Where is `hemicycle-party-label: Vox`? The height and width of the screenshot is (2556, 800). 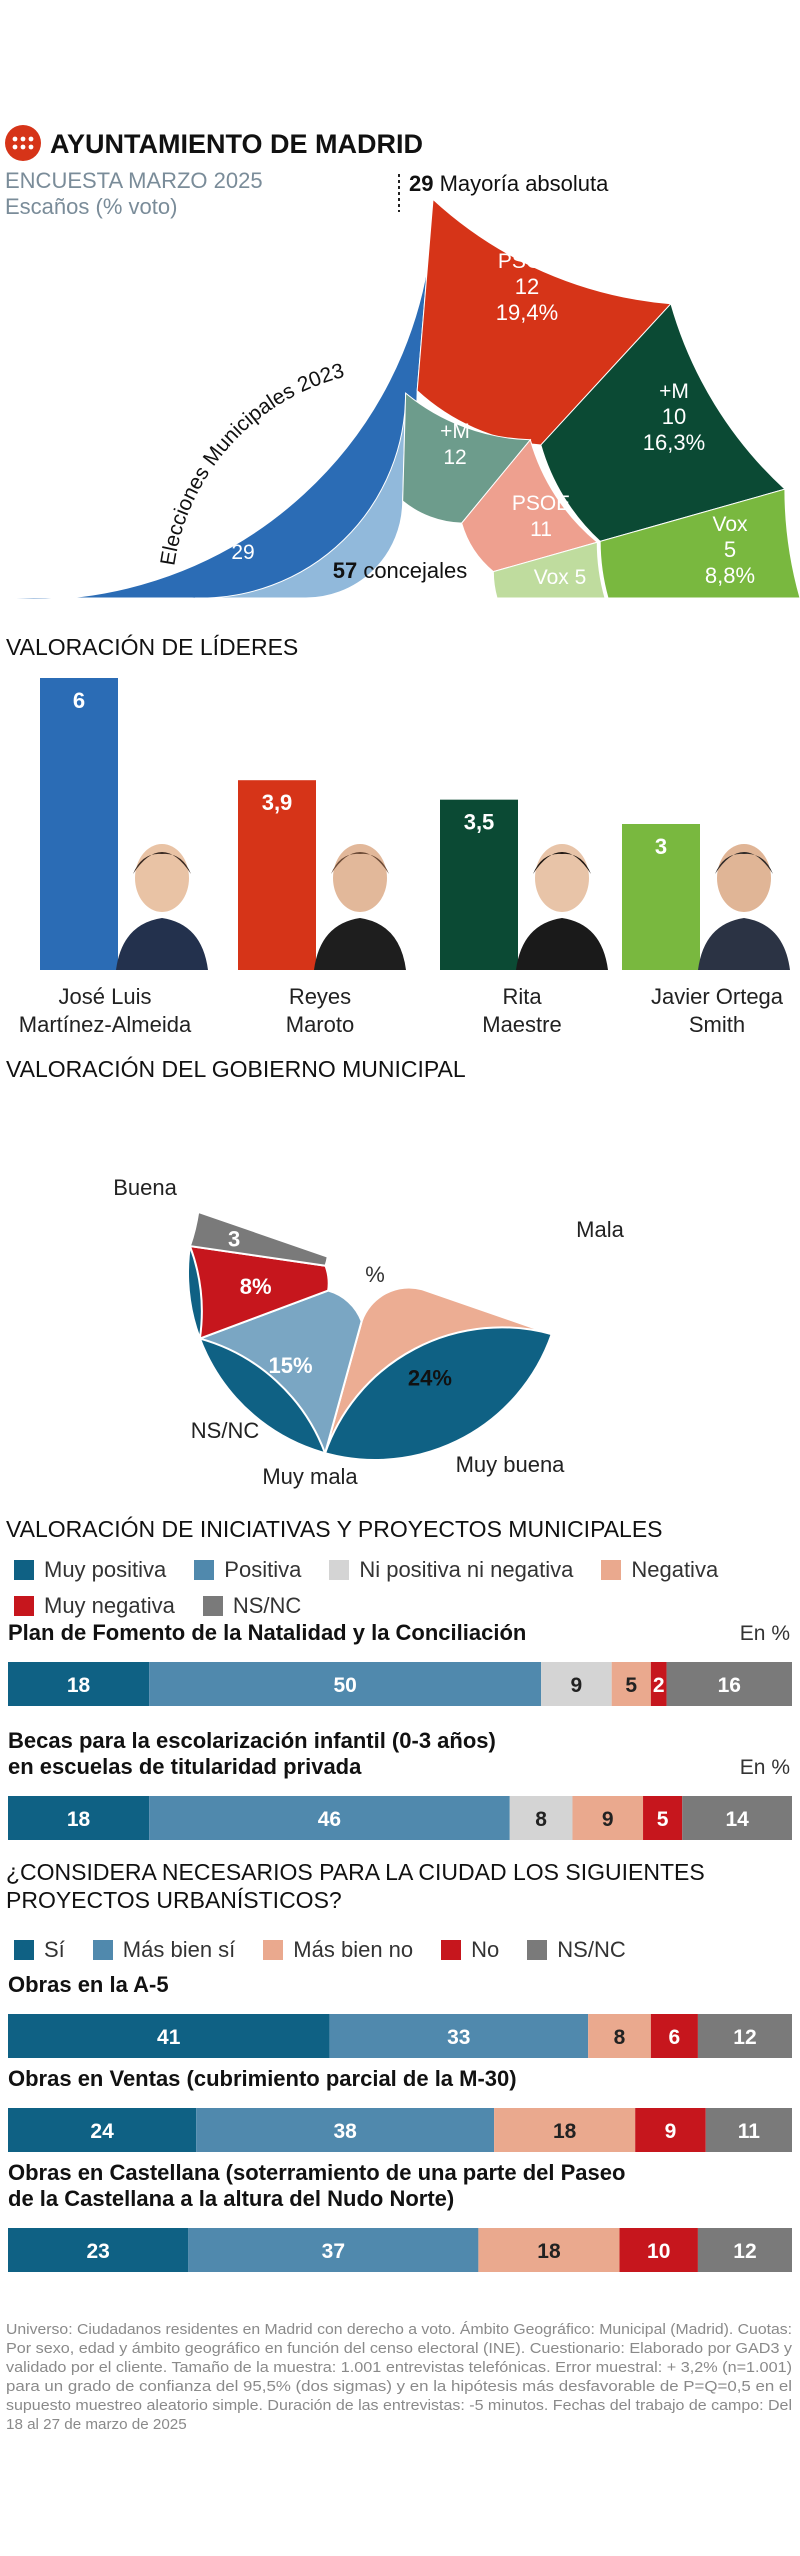 hemicycle-party-label: Vox is located at coordinates (730, 524).